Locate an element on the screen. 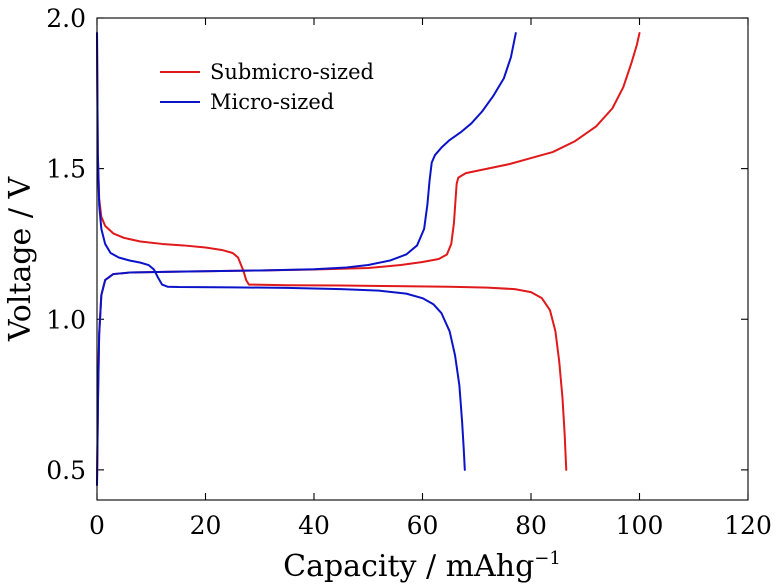 The height and width of the screenshot is (585, 781). x-axis-title-superscript: −1 is located at coordinates (547, 558).